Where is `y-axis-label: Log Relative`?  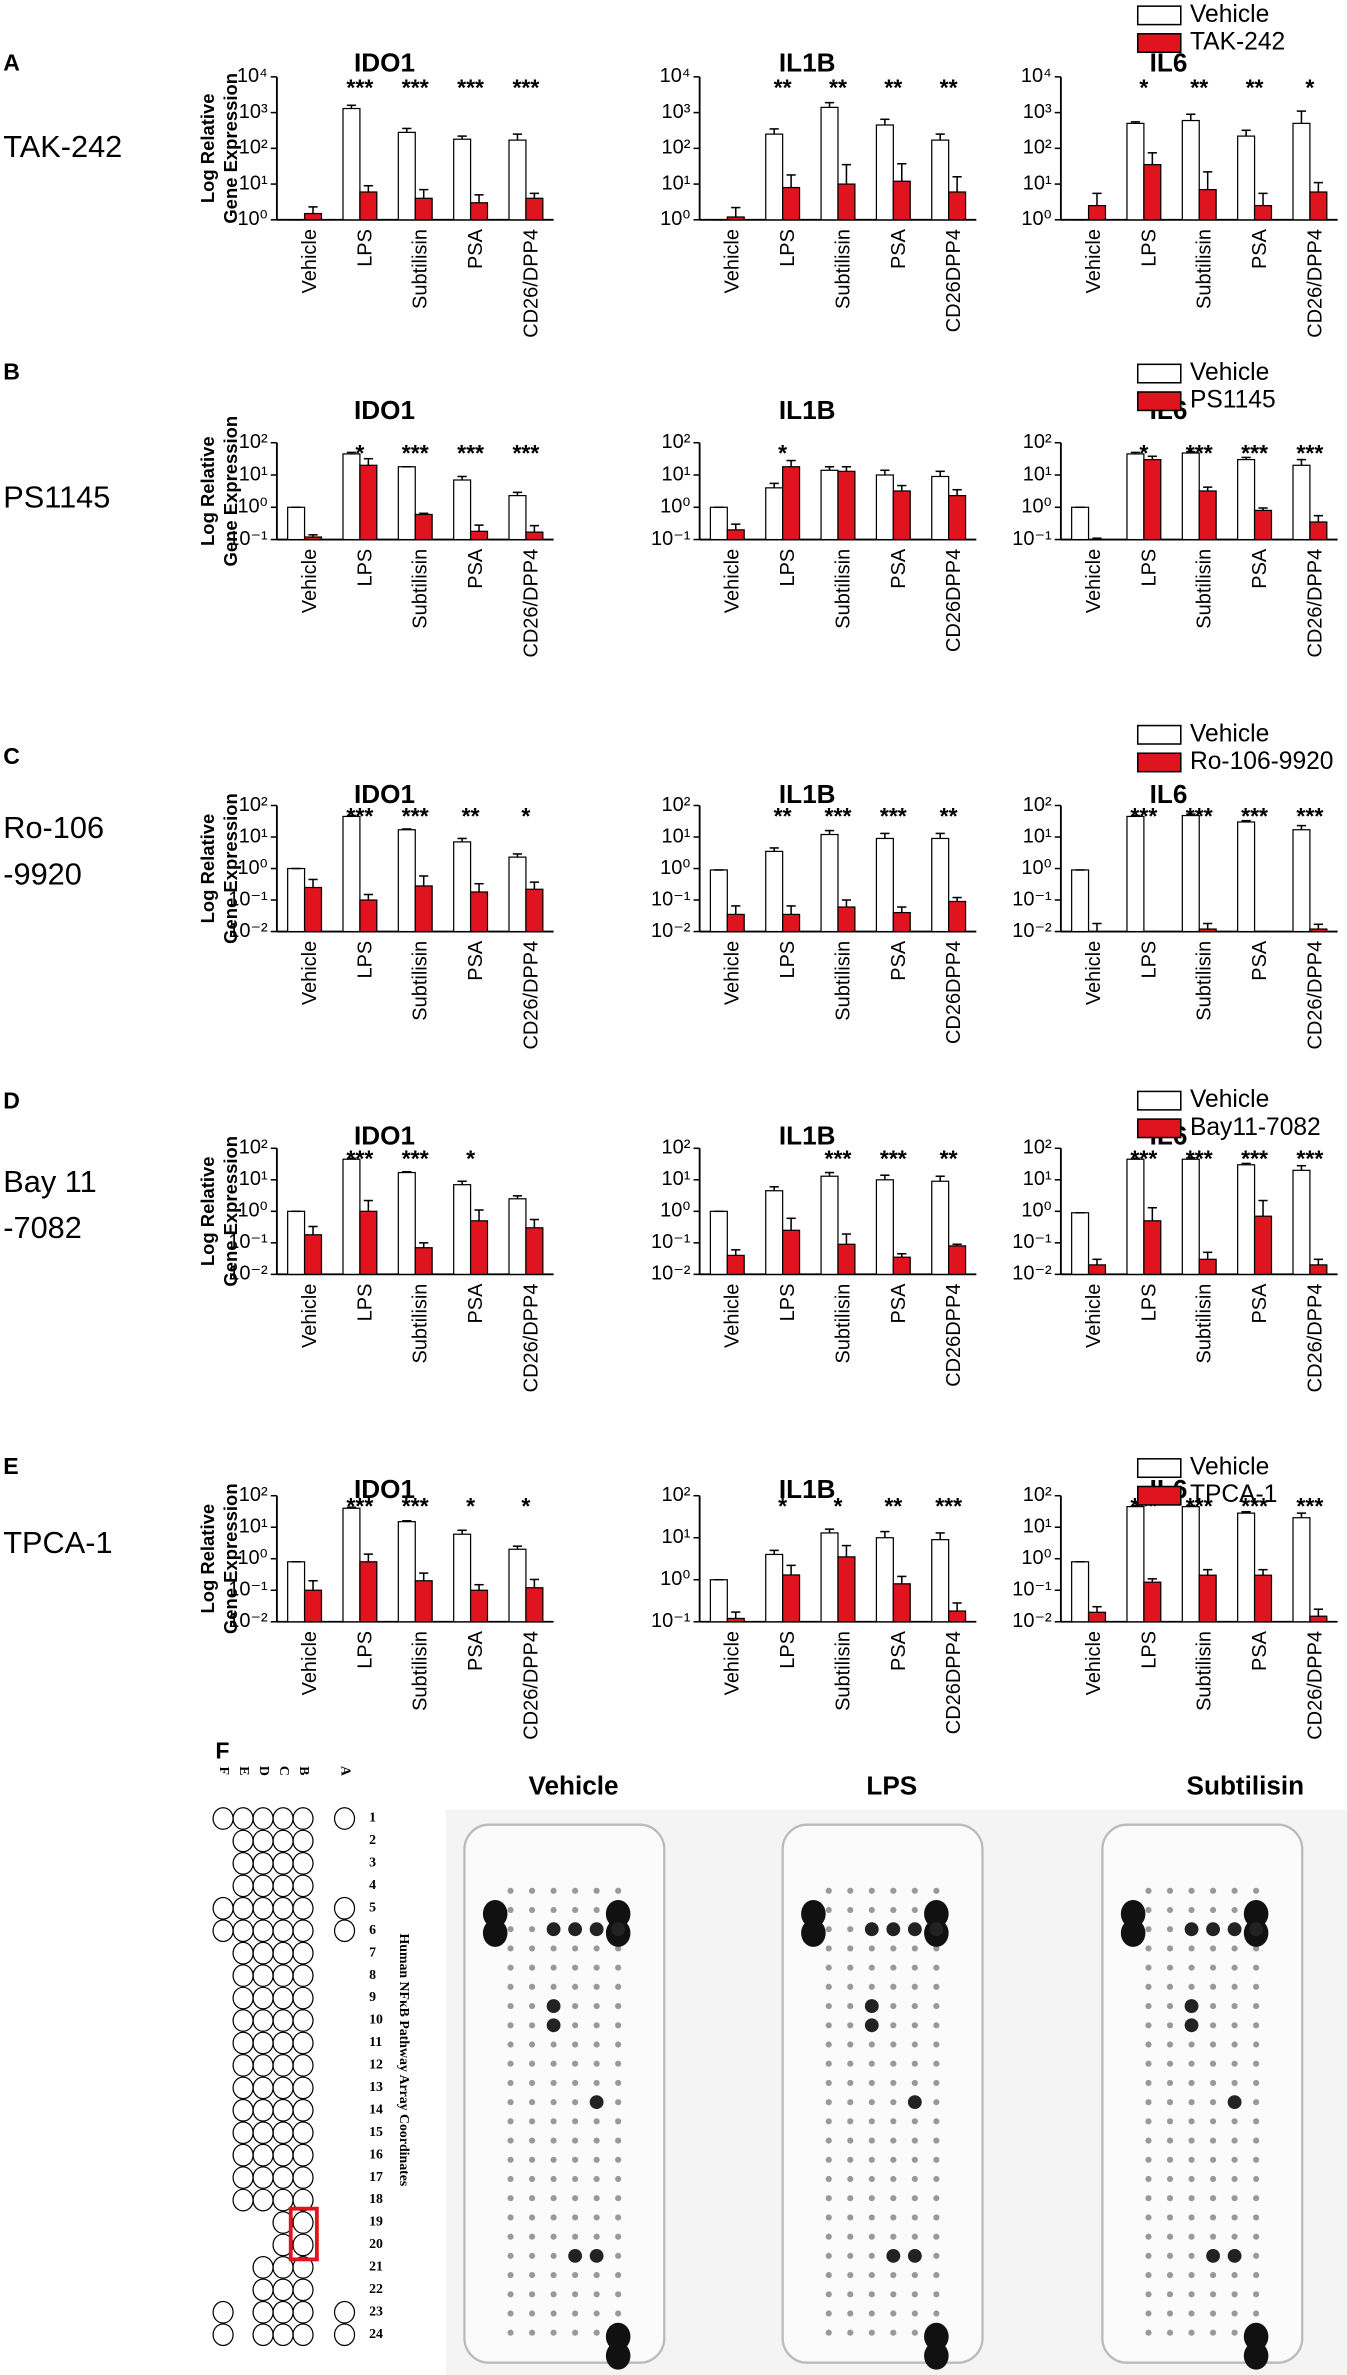
y-axis-label: Log Relative is located at coordinates (207, 491).